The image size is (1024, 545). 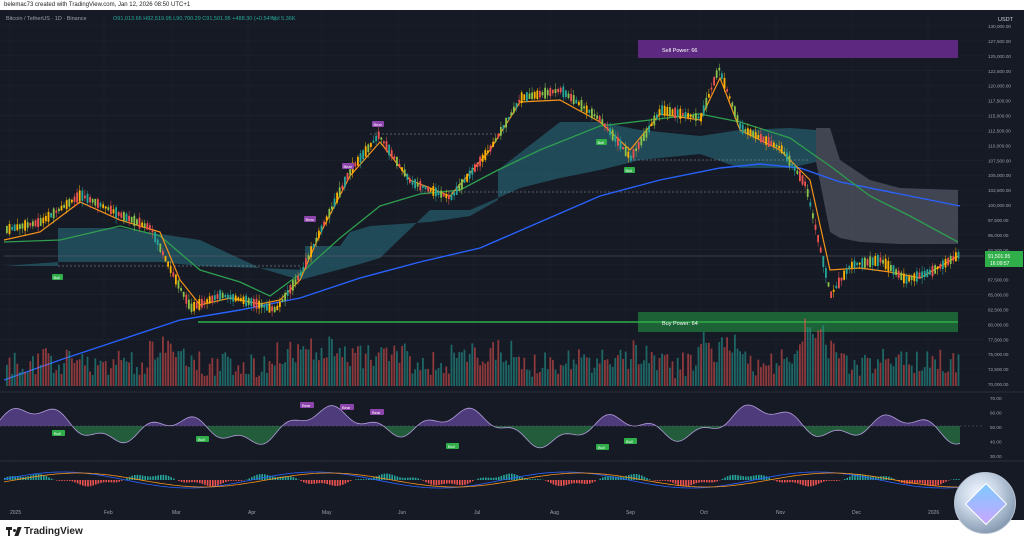 I want to click on time-axis, so click(x=512, y=511).